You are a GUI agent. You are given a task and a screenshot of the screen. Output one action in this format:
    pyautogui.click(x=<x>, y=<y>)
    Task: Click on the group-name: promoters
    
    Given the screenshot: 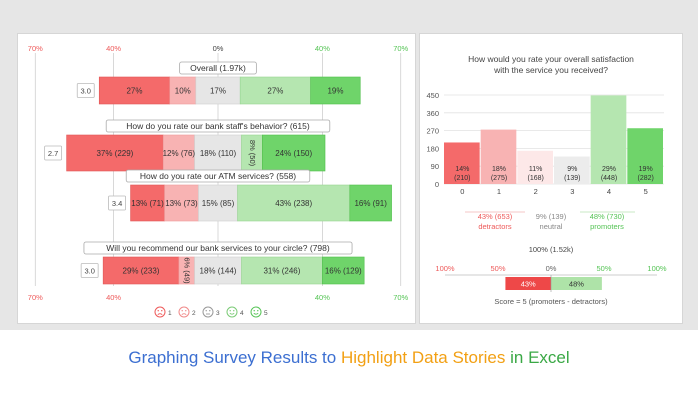 What is the action you would take?
    pyautogui.click(x=607, y=226)
    